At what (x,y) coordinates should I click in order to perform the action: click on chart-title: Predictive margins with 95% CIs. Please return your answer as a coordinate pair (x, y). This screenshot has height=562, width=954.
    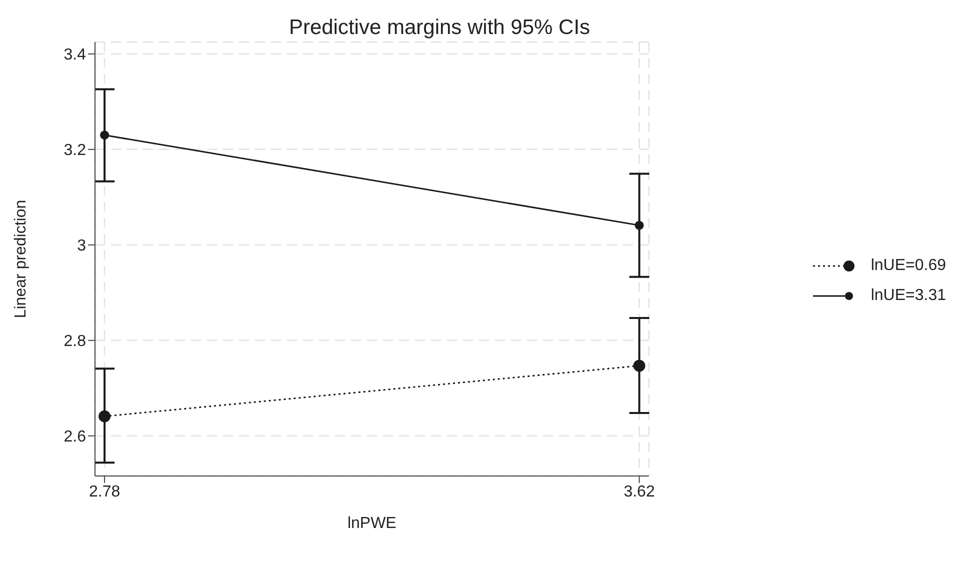
    Looking at the image, I should click on (440, 28).